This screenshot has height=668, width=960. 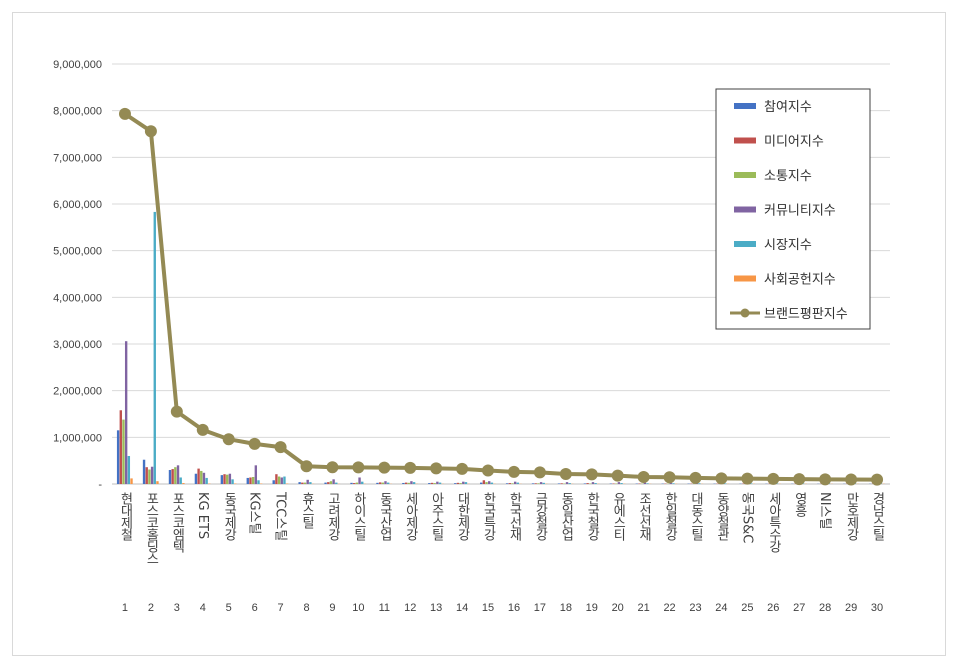 I want to click on x-tick-label: KG ETS, so click(x=202, y=515).